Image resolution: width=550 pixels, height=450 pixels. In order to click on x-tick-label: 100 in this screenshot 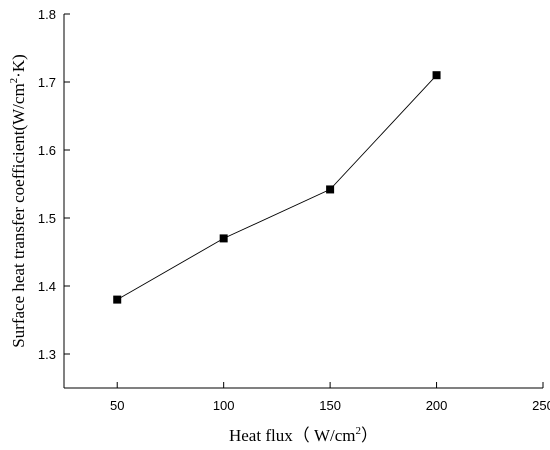, I will do `click(224, 405)`.